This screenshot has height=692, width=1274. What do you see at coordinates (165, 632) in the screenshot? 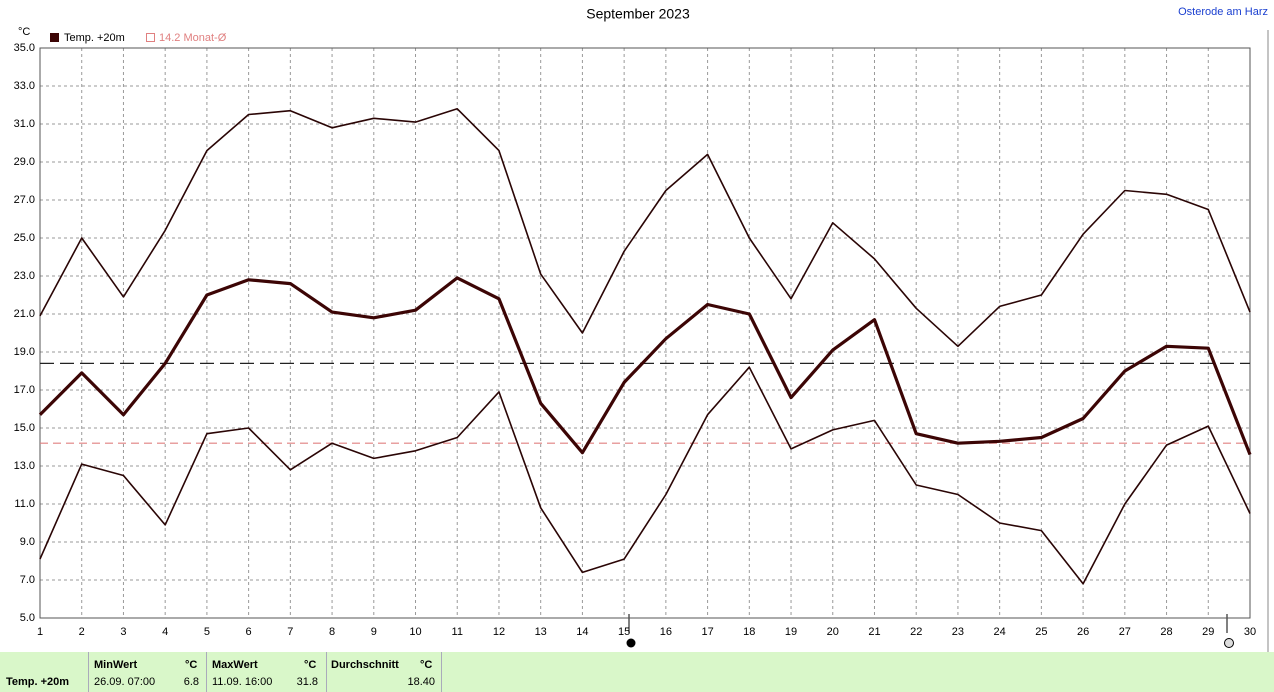
I see `x-tick-label: 4` at bounding box center [165, 632].